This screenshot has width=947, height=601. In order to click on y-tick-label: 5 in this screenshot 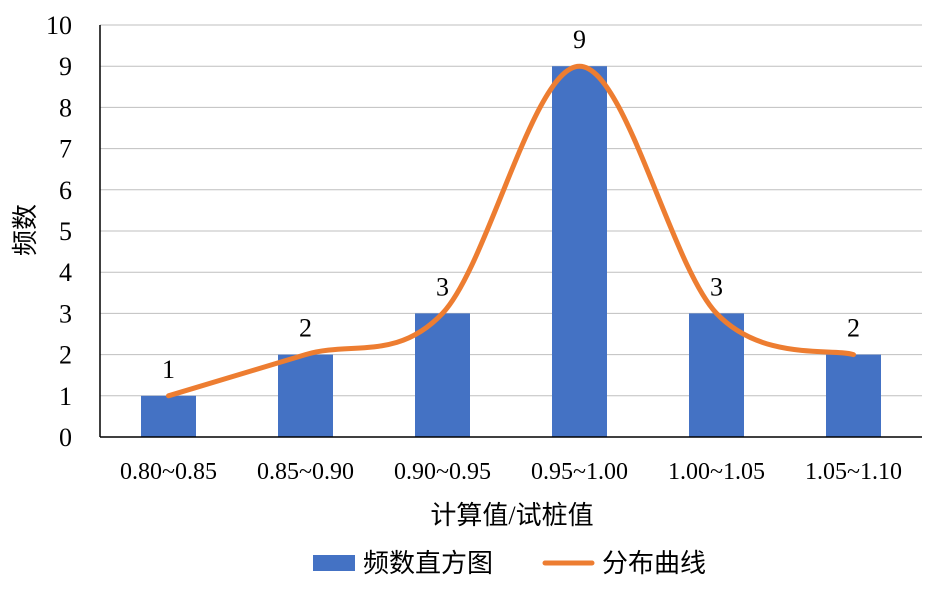, I will do `click(65, 231)`.